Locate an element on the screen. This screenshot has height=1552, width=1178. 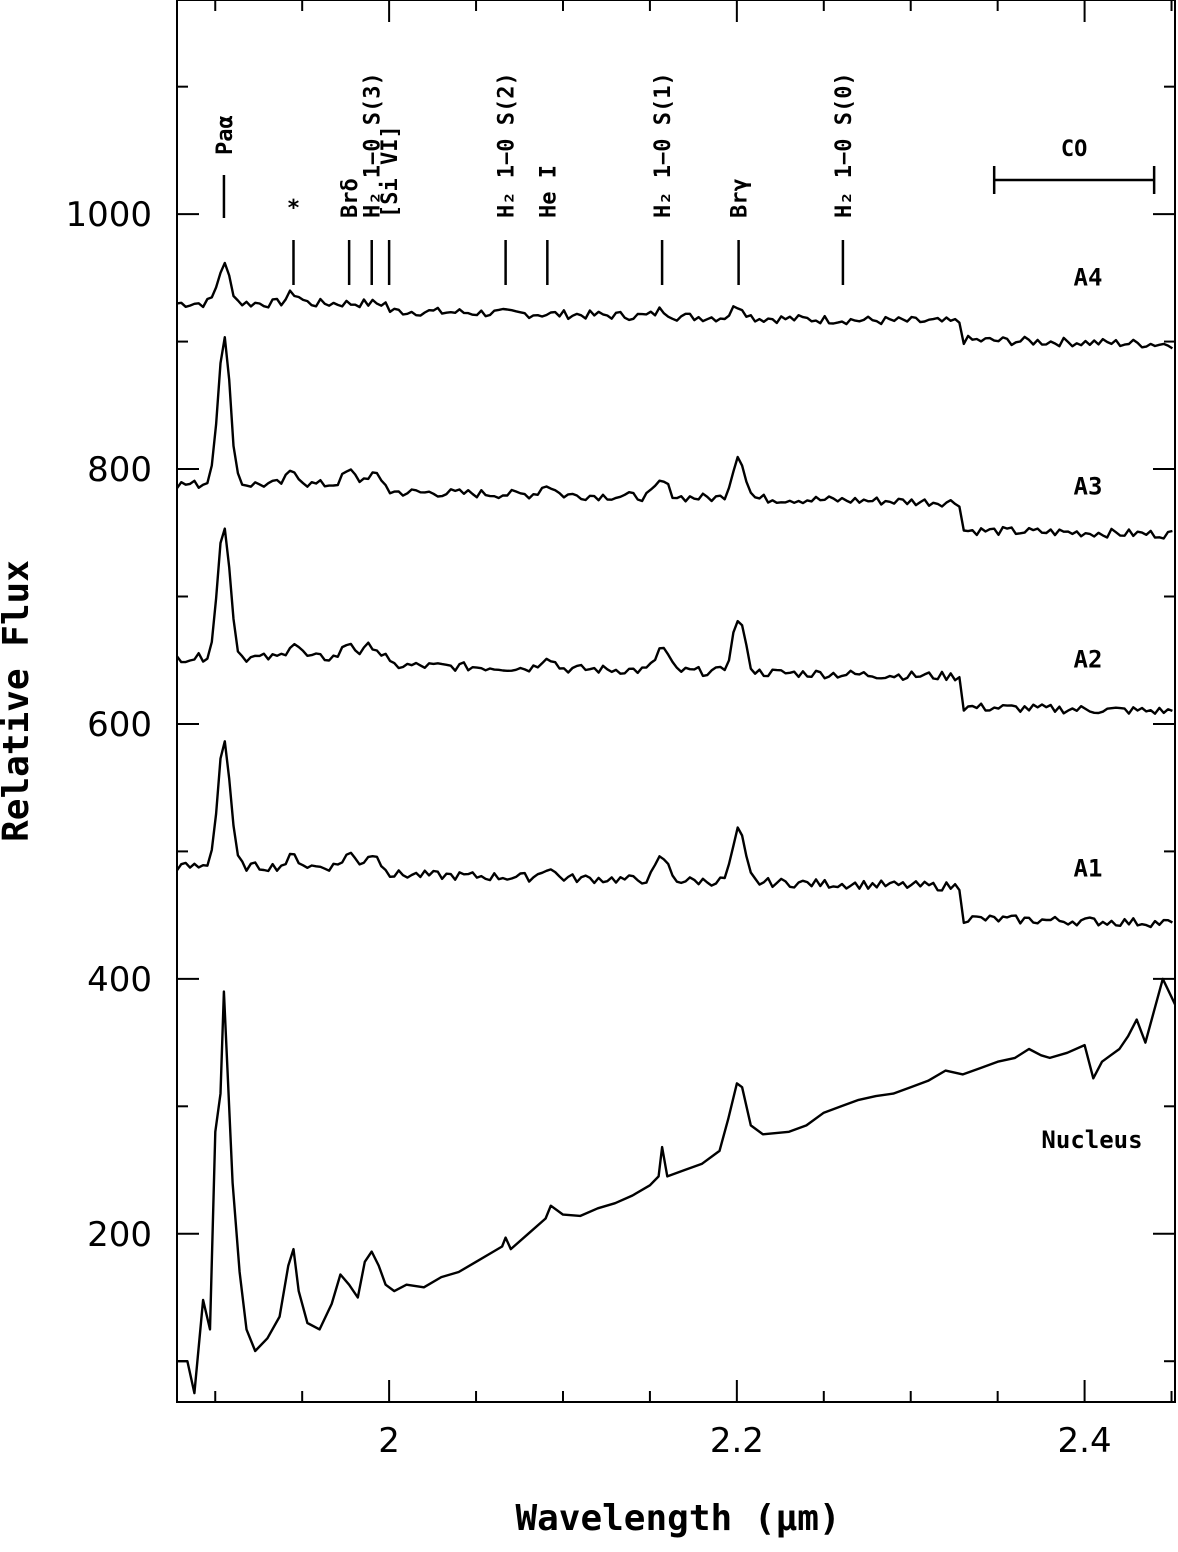
line-label: He I is located at coordinates (548, 191).